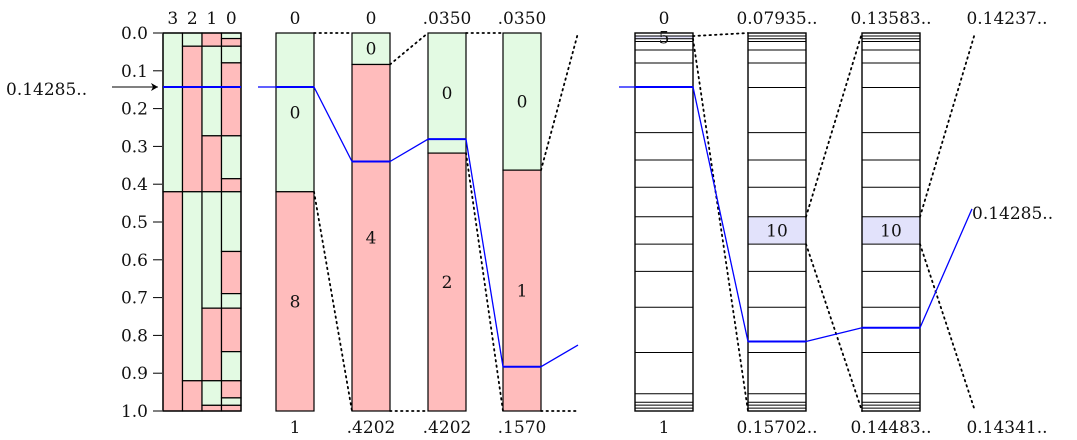 The width and height of the screenshot is (1077, 440). I want to click on output-value-label: 0.14285.., so click(1012, 214).